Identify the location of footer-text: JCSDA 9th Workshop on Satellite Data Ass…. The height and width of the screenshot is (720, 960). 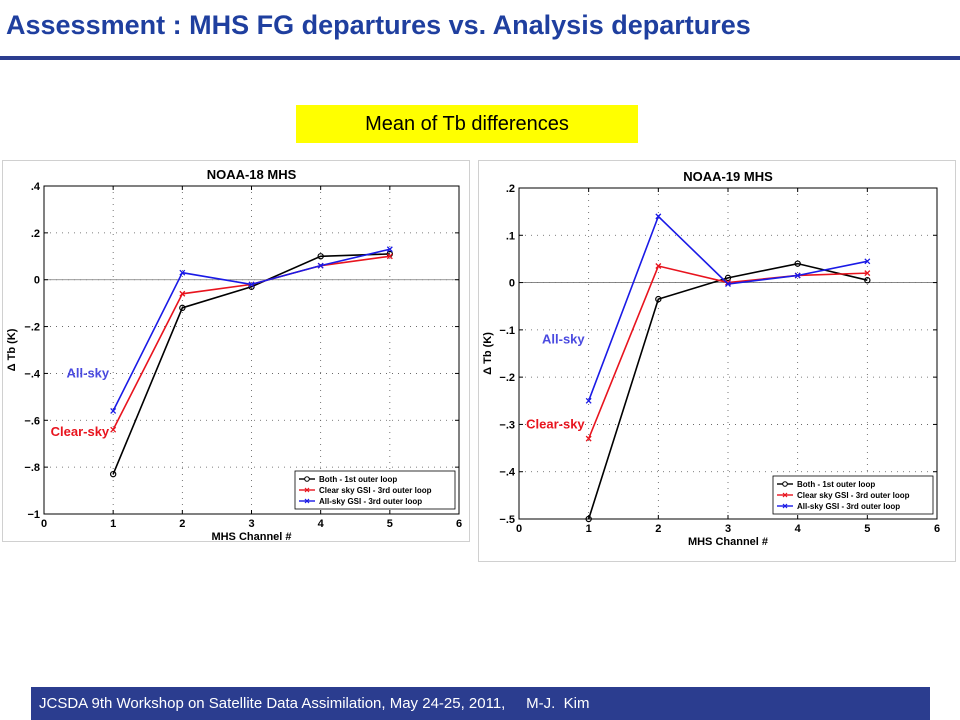
(314, 703).